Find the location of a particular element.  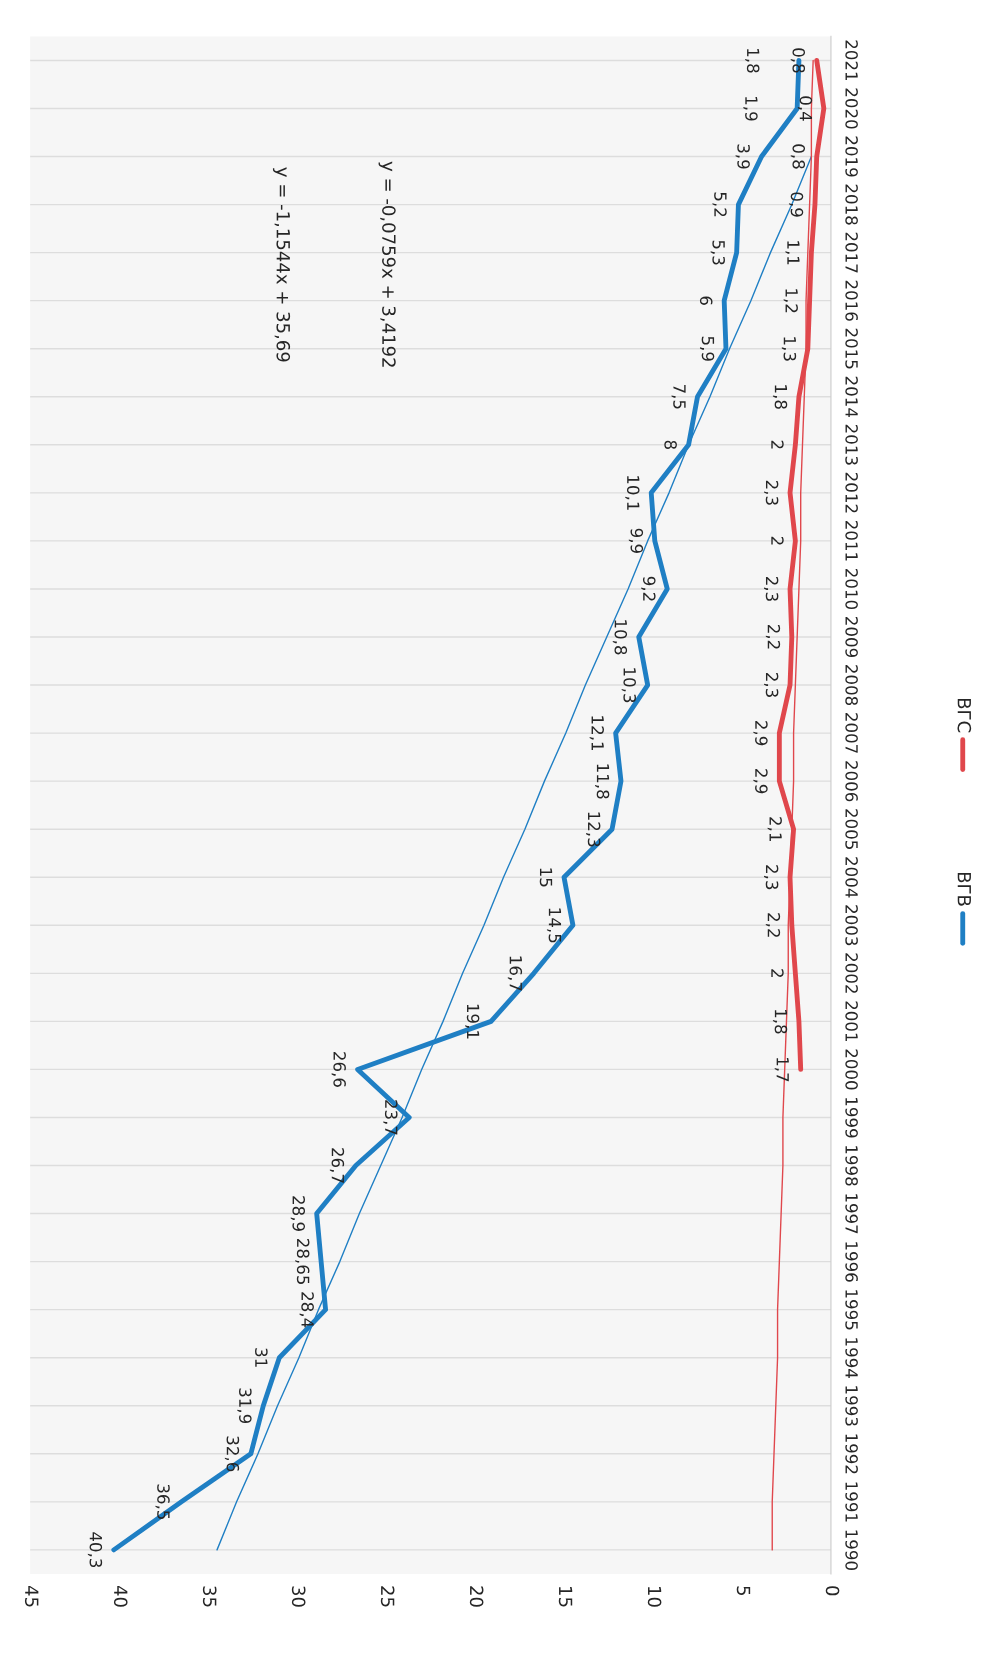

x-tick-label: 5 is located at coordinates (743, 1590).